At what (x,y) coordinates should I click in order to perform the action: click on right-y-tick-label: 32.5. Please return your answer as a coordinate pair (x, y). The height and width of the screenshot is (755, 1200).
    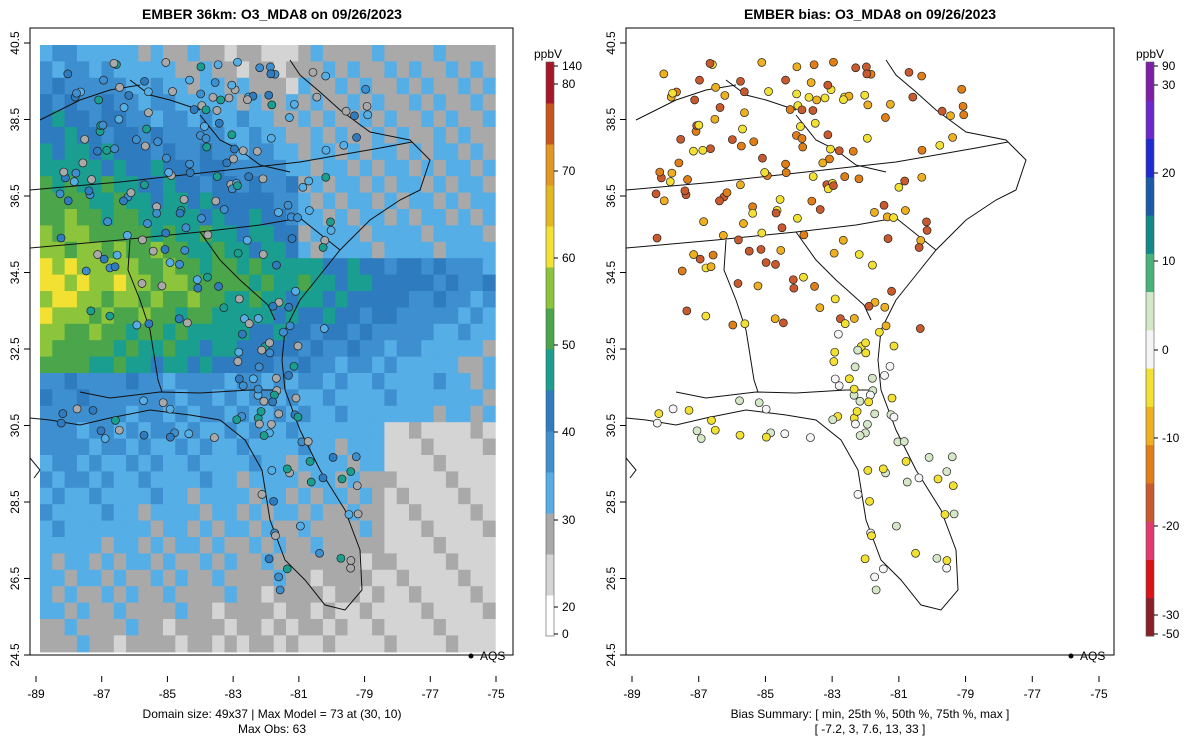
    Looking at the image, I should click on (611, 349).